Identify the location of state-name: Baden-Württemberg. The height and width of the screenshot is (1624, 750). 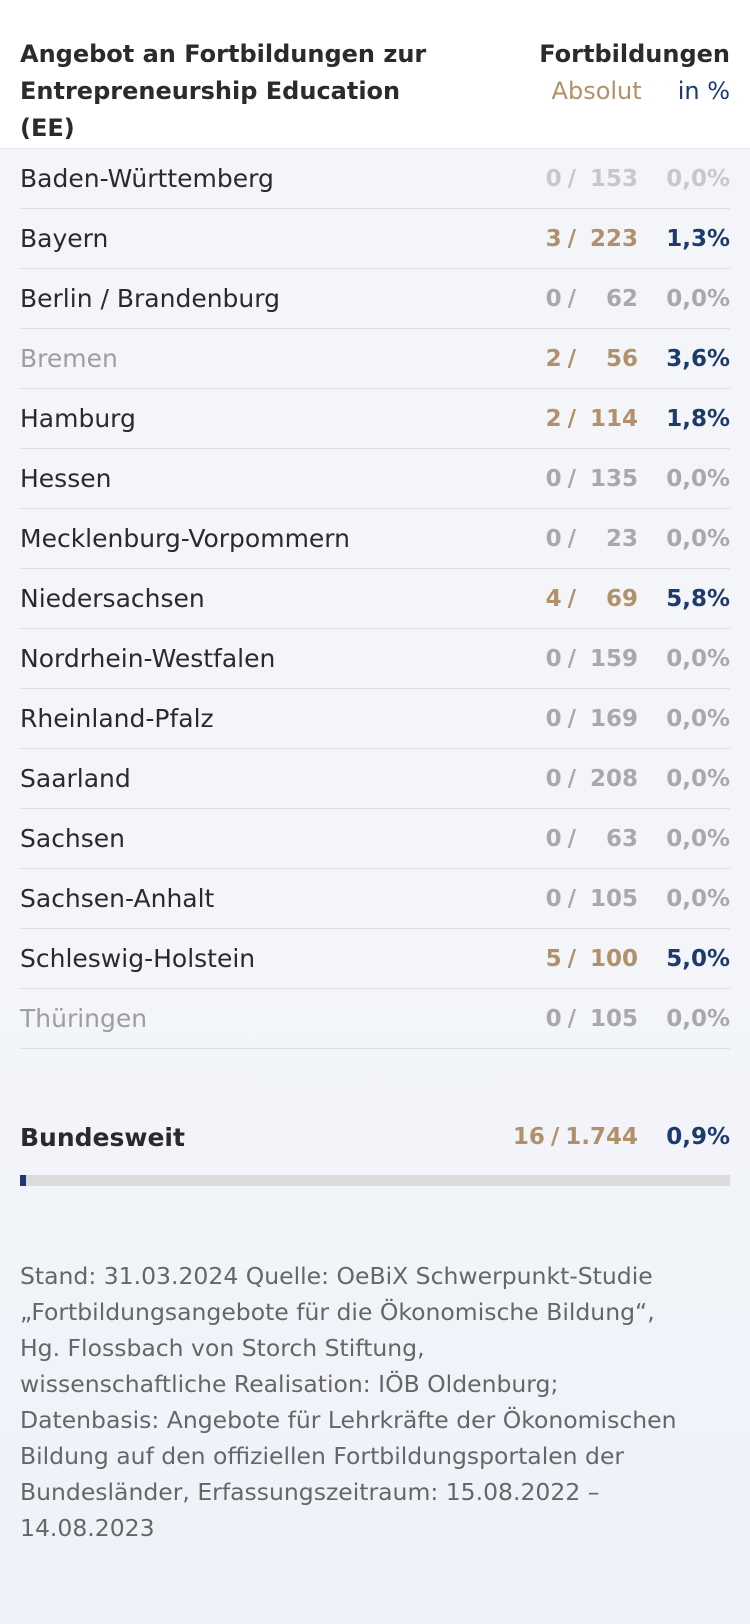
(147, 178).